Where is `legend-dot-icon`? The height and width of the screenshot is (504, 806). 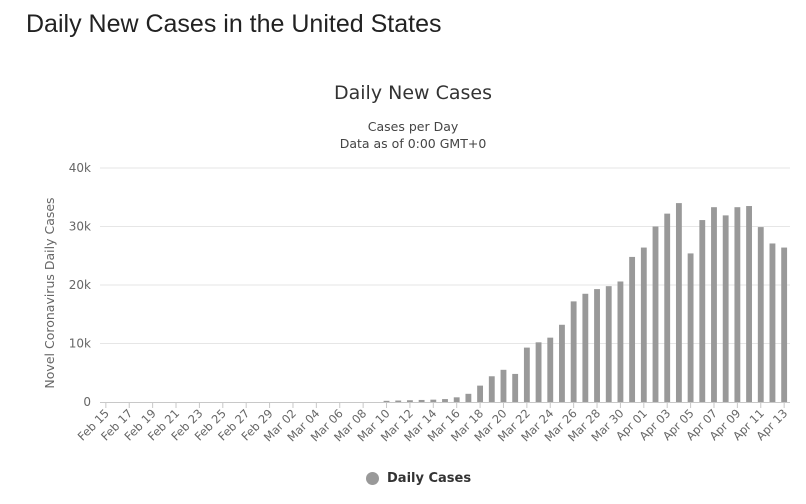 legend-dot-icon is located at coordinates (372, 478).